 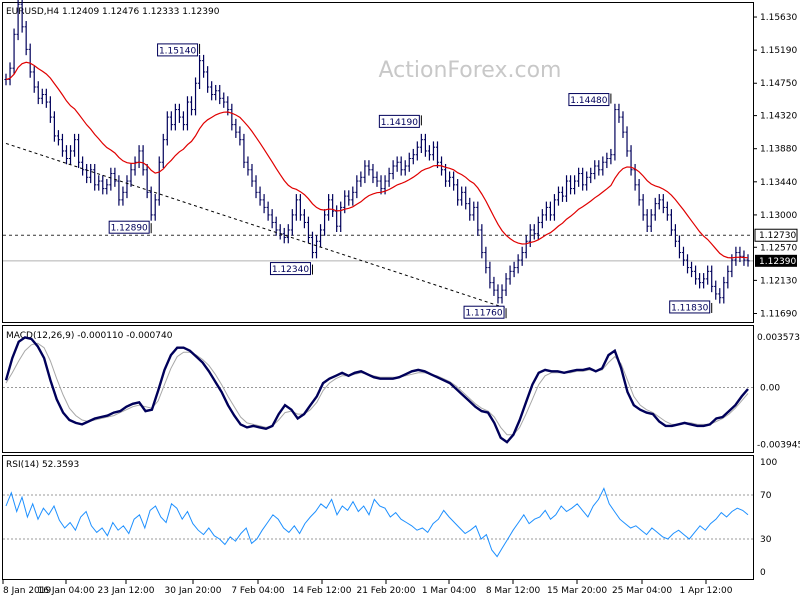 What do you see at coordinates (577, 591) in the screenshot?
I see `time-tick-label: 15 Mar 20:00` at bounding box center [577, 591].